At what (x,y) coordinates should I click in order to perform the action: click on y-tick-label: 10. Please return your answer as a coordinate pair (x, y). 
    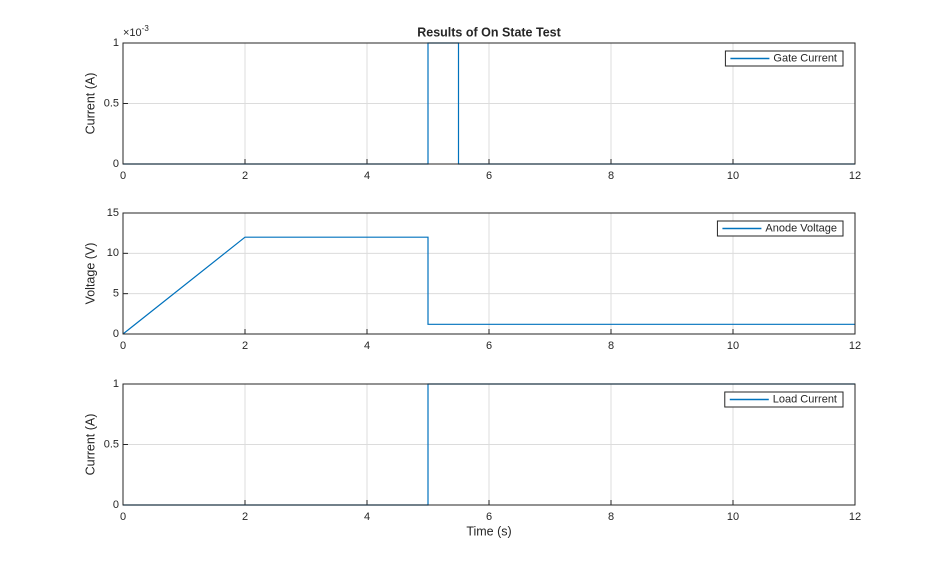
    Looking at the image, I should click on (113, 253).